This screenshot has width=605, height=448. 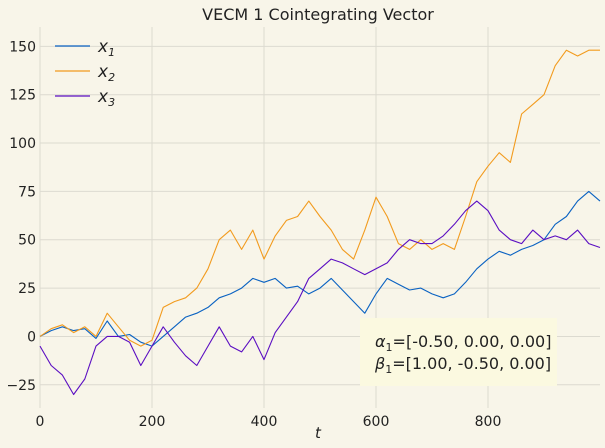 I want to click on x-tick-label: 200, so click(x=152, y=422).